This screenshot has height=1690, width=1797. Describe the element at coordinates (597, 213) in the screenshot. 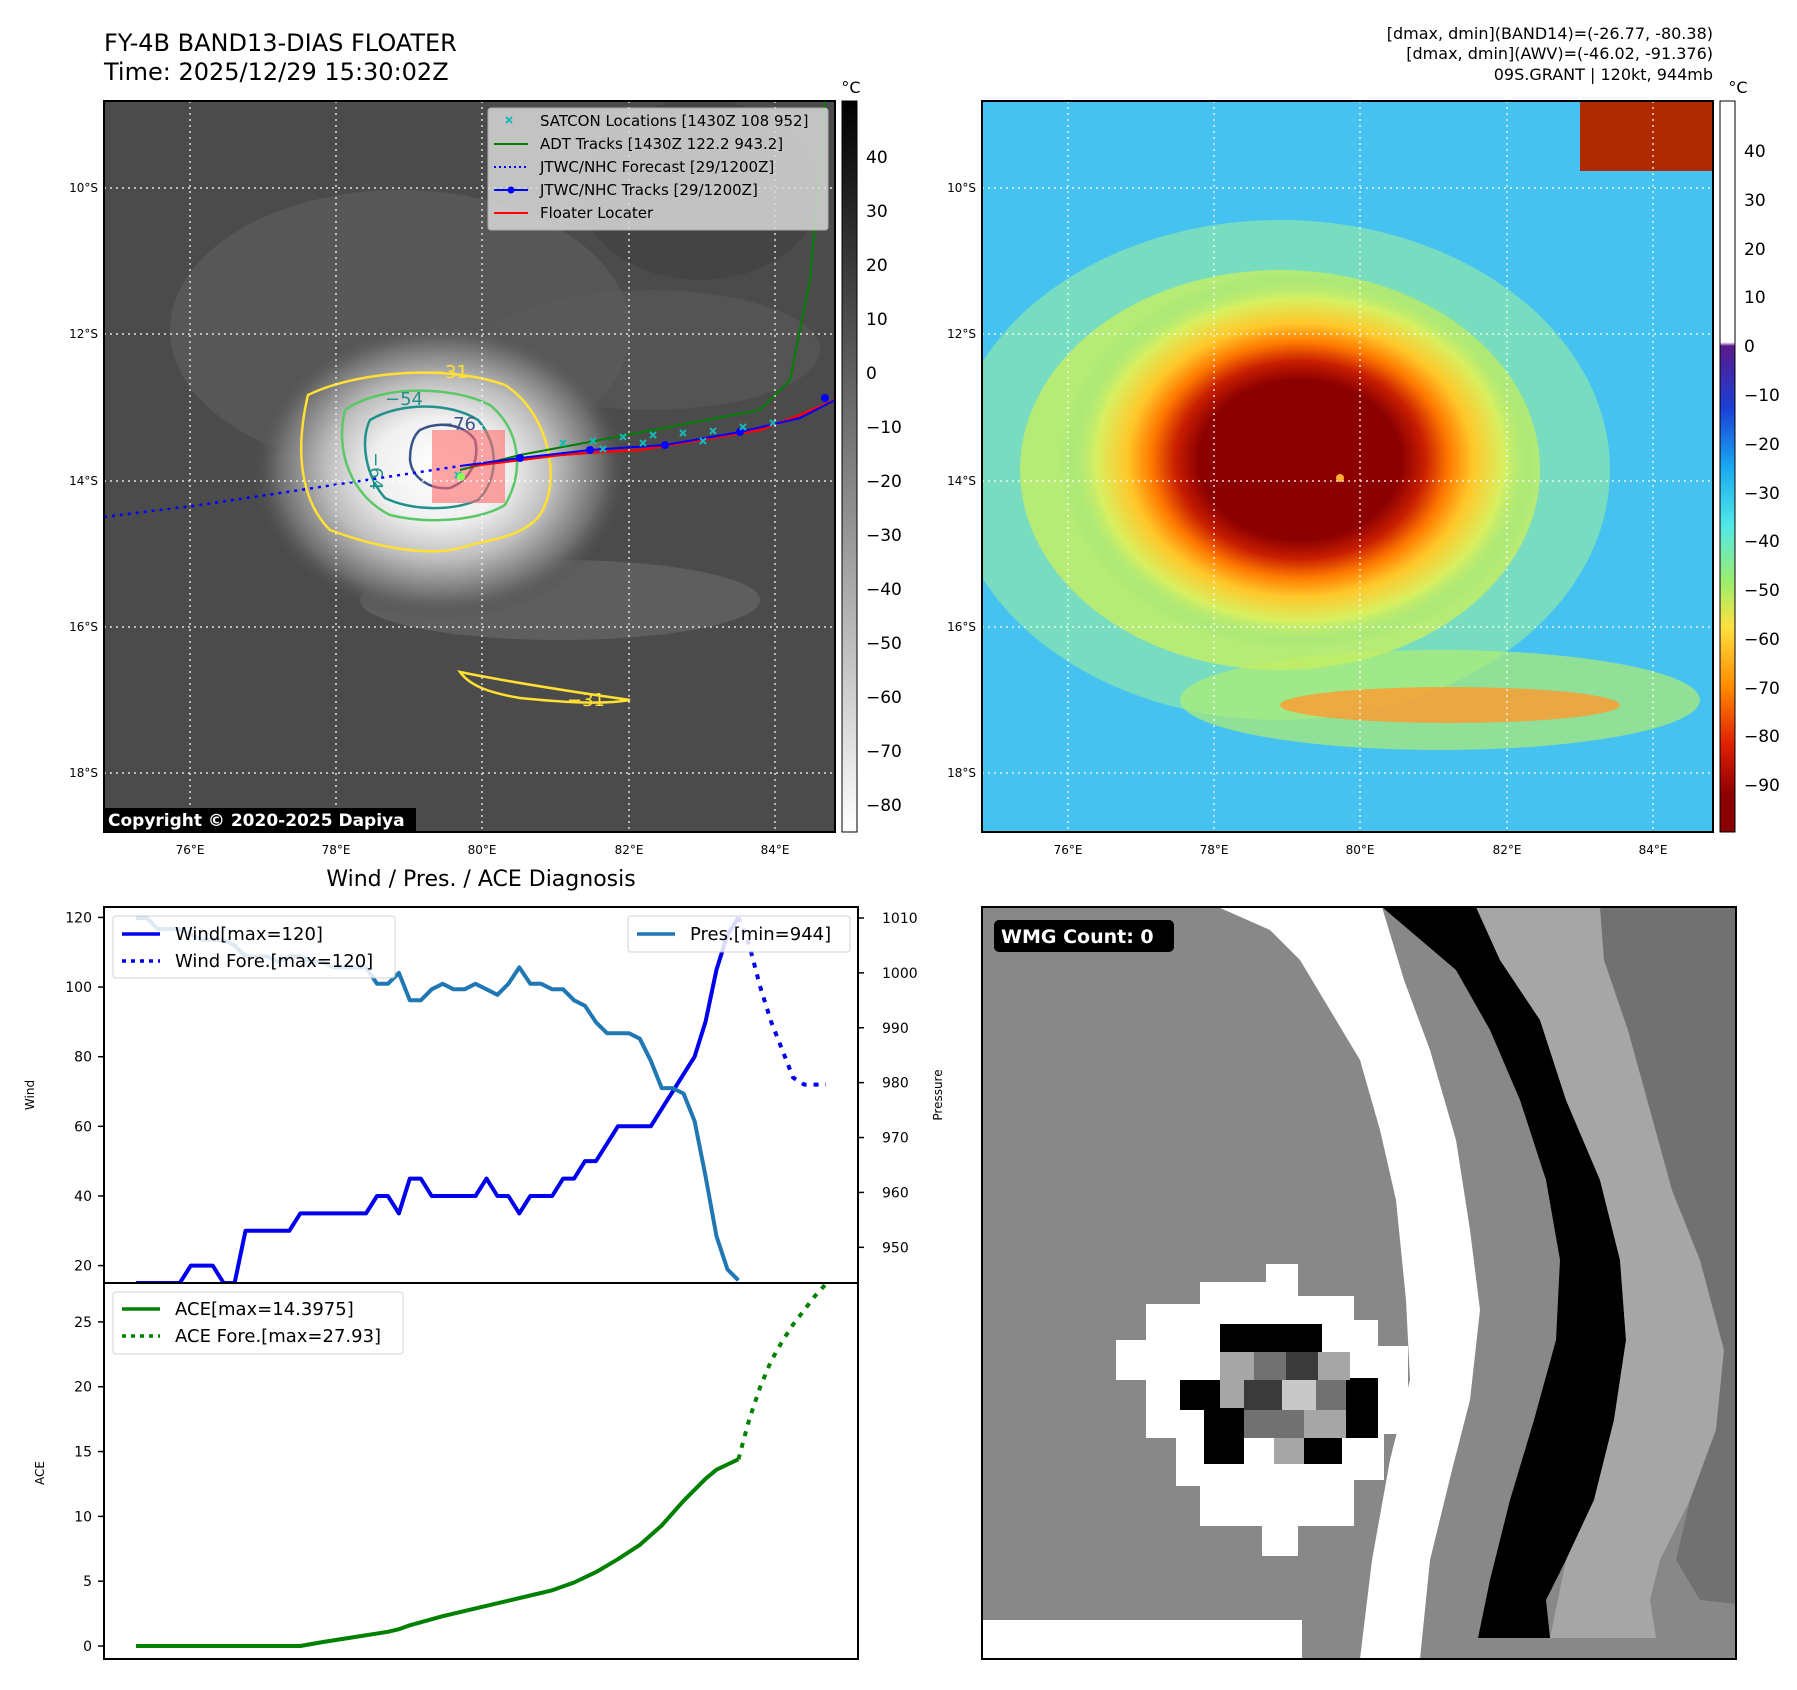

I see `legend-label: Floater Locater` at that location.